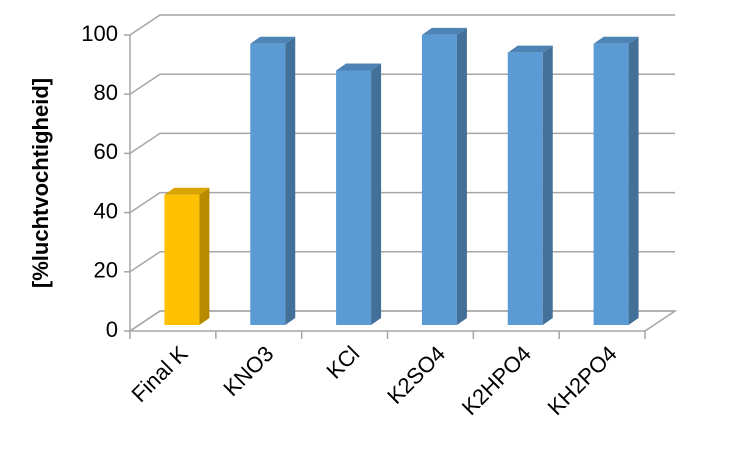  What do you see at coordinates (248, 371) in the screenshot?
I see `x-tick-label: KNO3` at bounding box center [248, 371].